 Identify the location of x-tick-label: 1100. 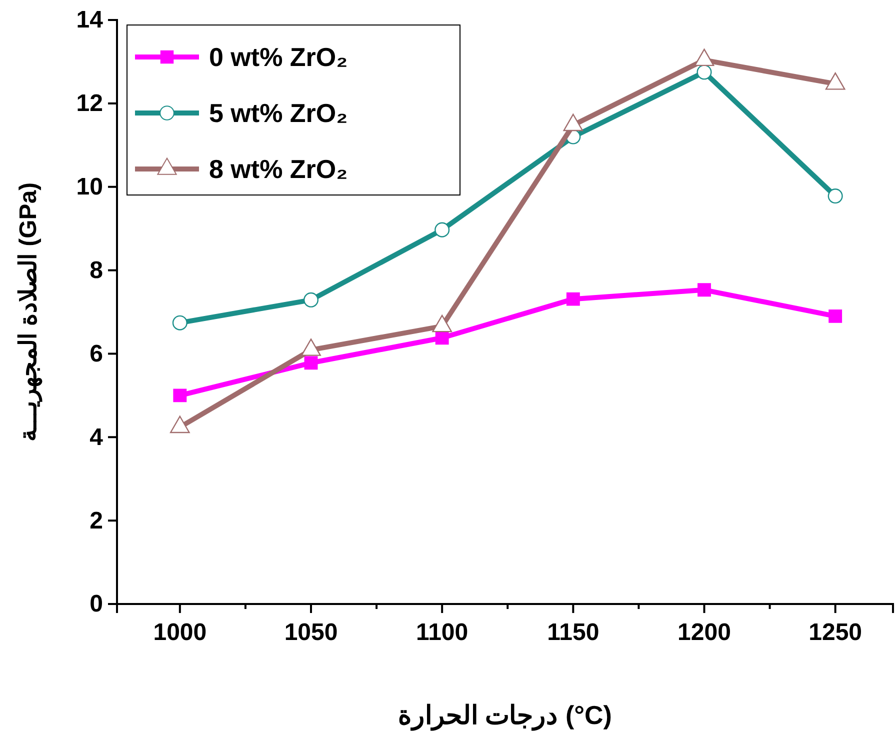
(442, 632).